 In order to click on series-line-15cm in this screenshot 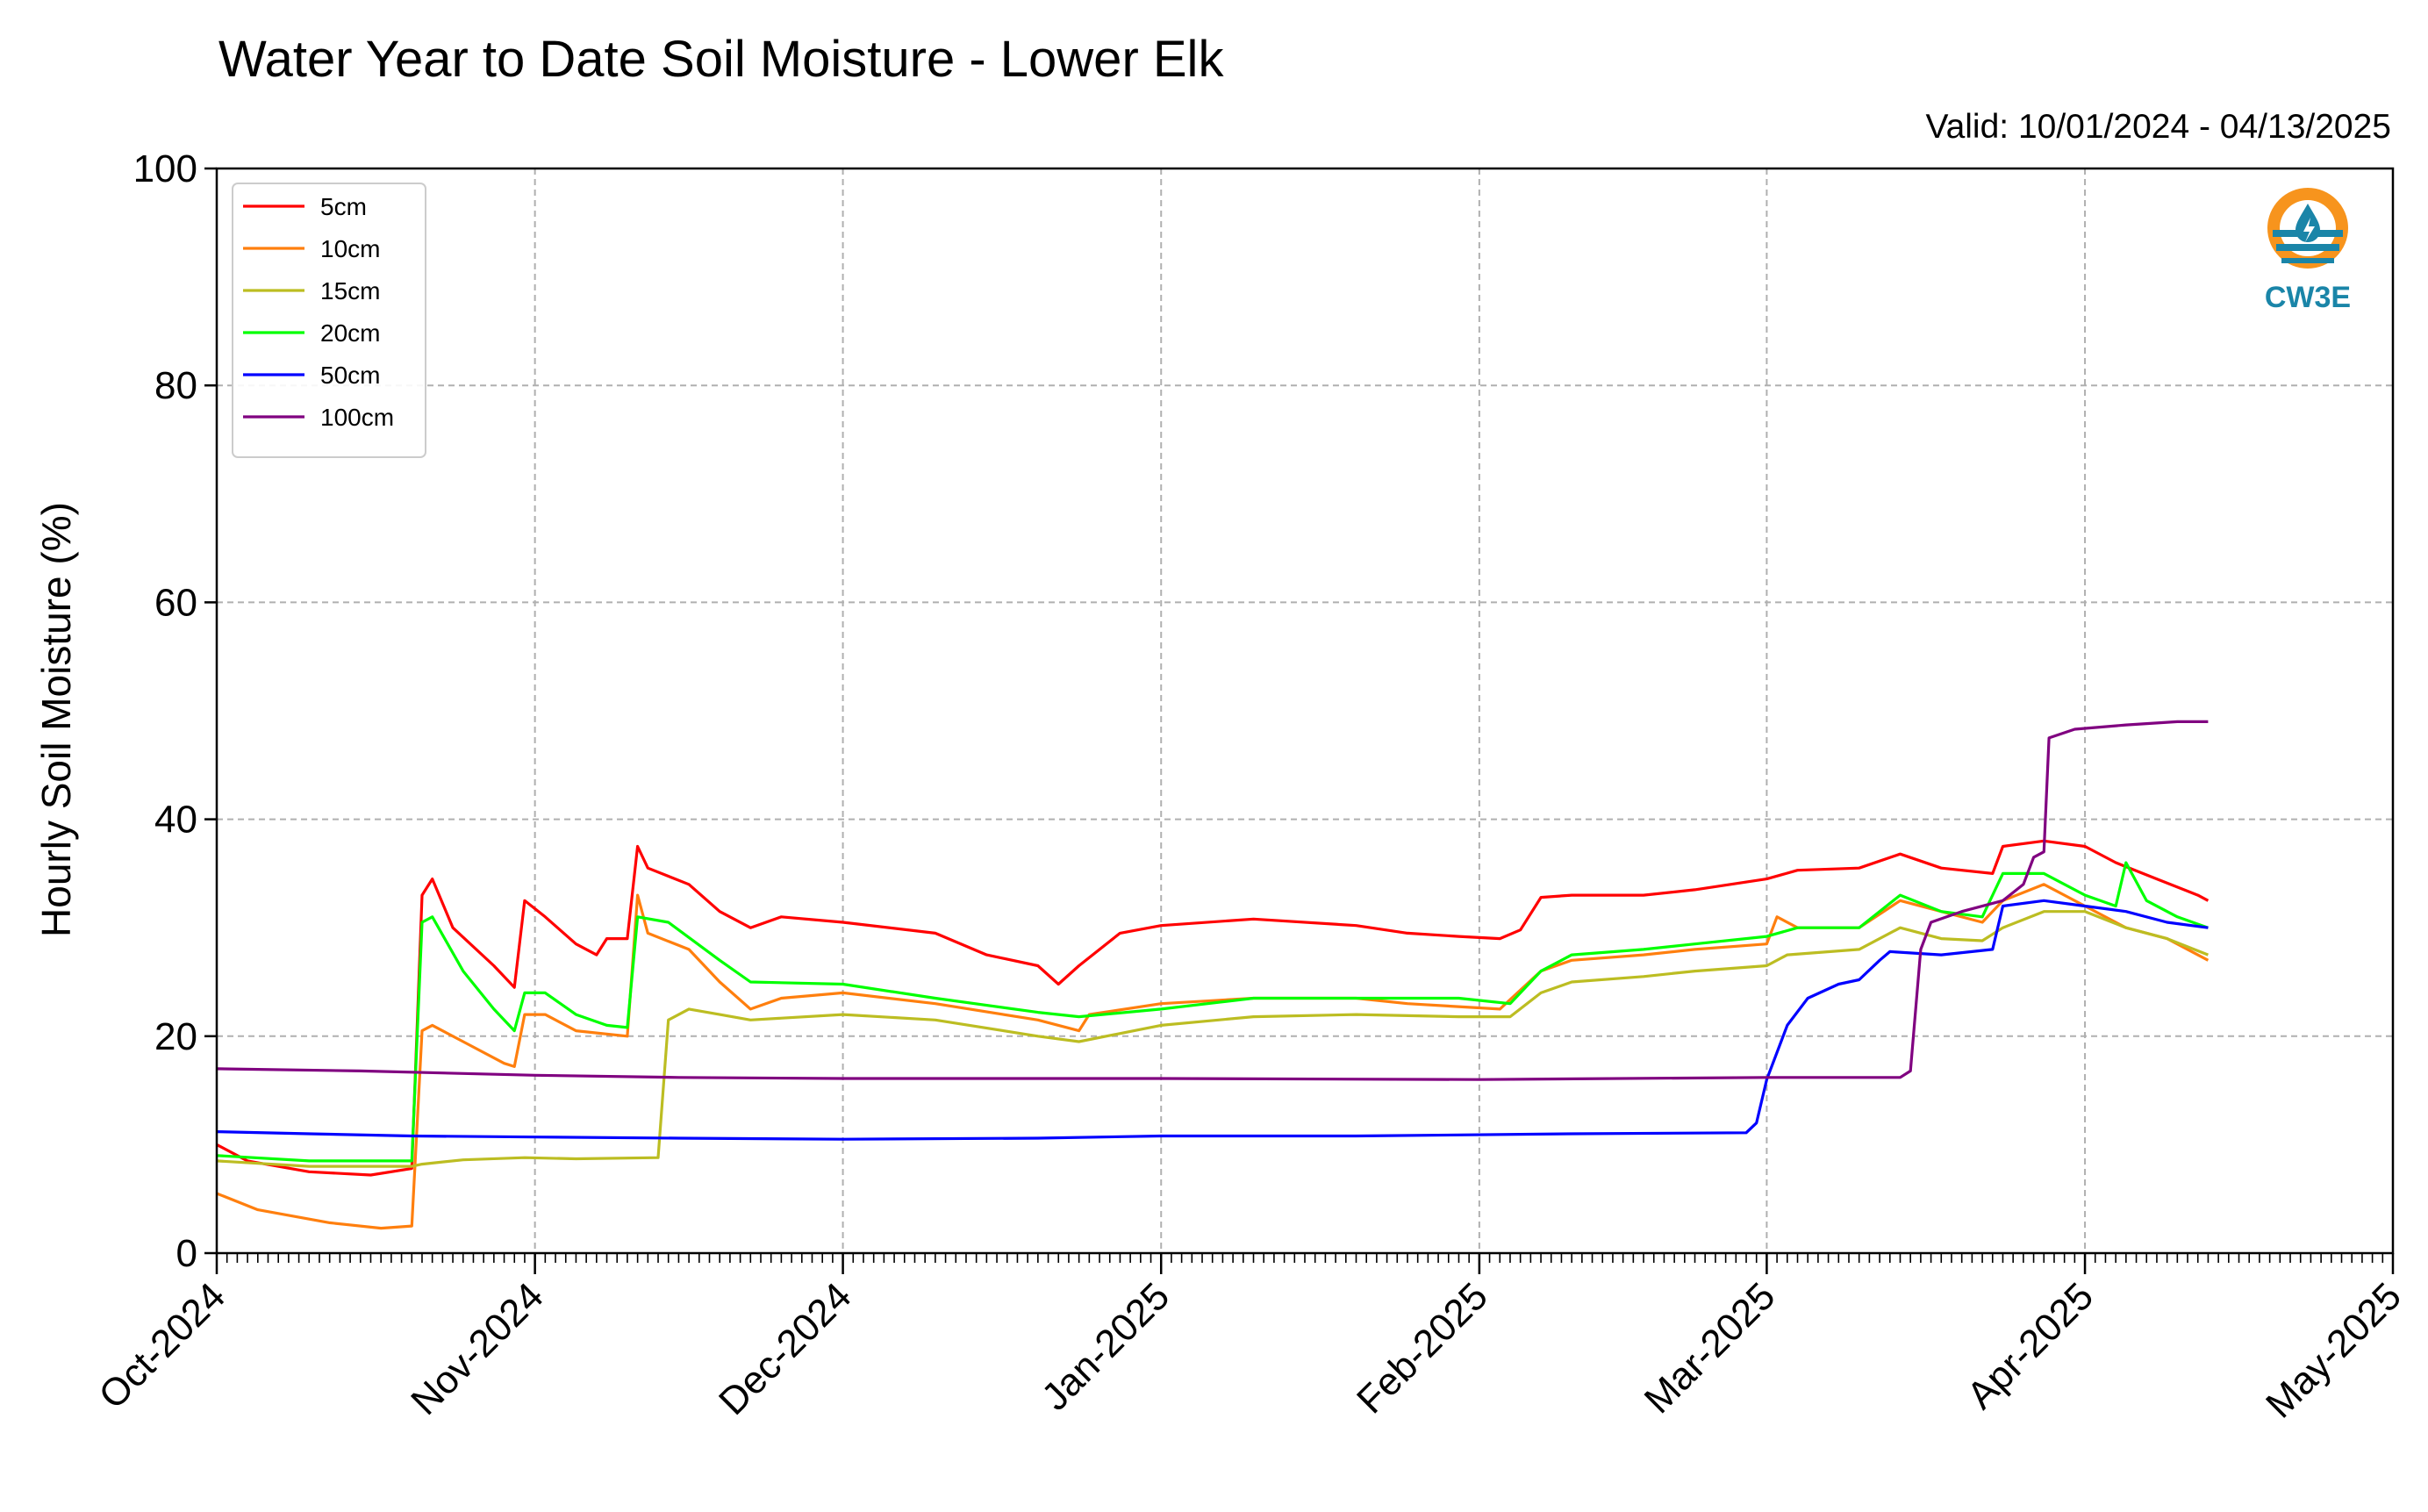, I will do `click(1212, 1039)`.